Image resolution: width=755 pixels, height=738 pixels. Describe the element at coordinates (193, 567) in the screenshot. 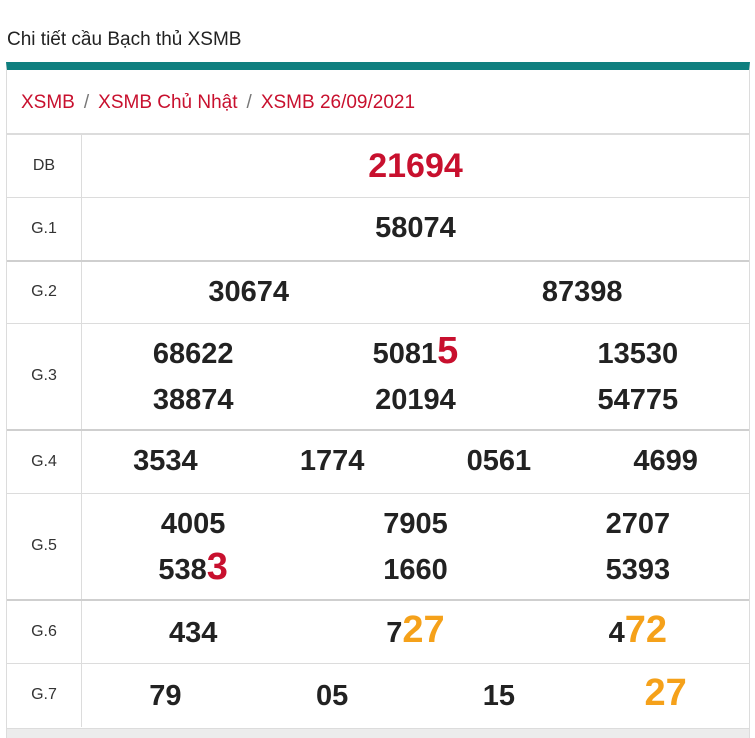

I see `prize-number: 5383` at that location.